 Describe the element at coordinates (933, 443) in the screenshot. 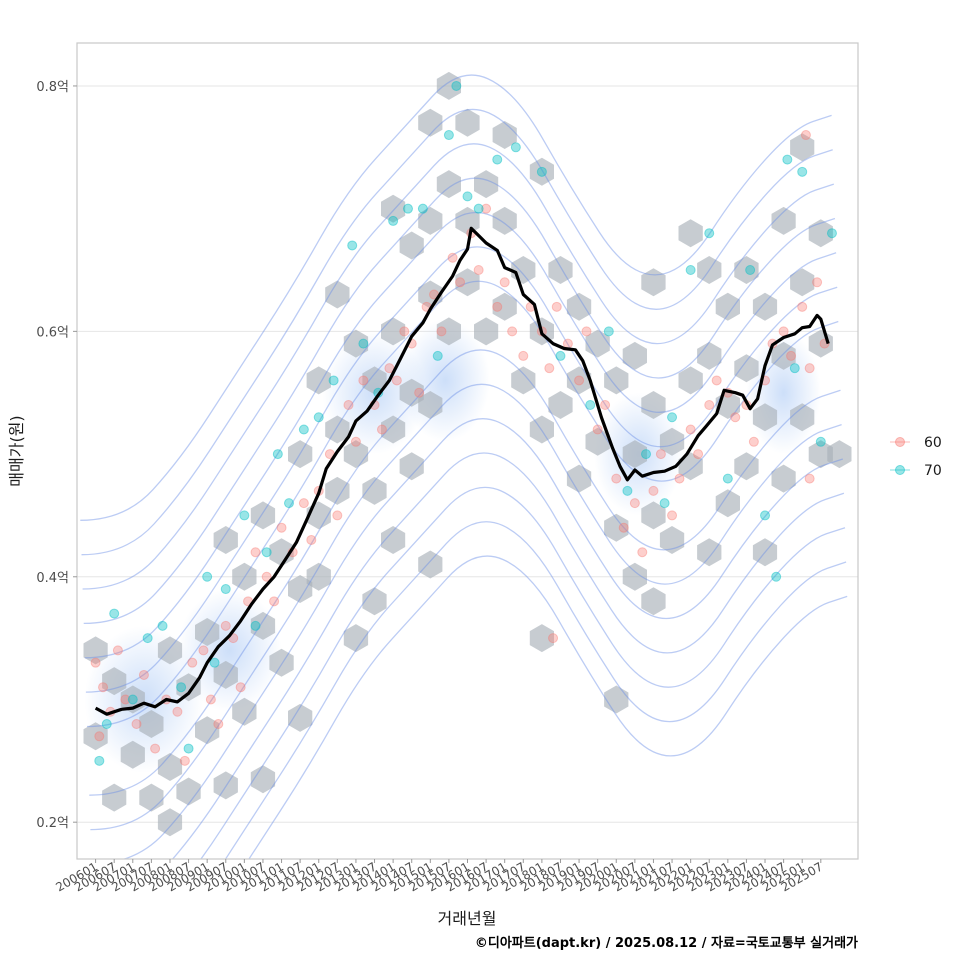

I see `legend-label: 60` at that location.